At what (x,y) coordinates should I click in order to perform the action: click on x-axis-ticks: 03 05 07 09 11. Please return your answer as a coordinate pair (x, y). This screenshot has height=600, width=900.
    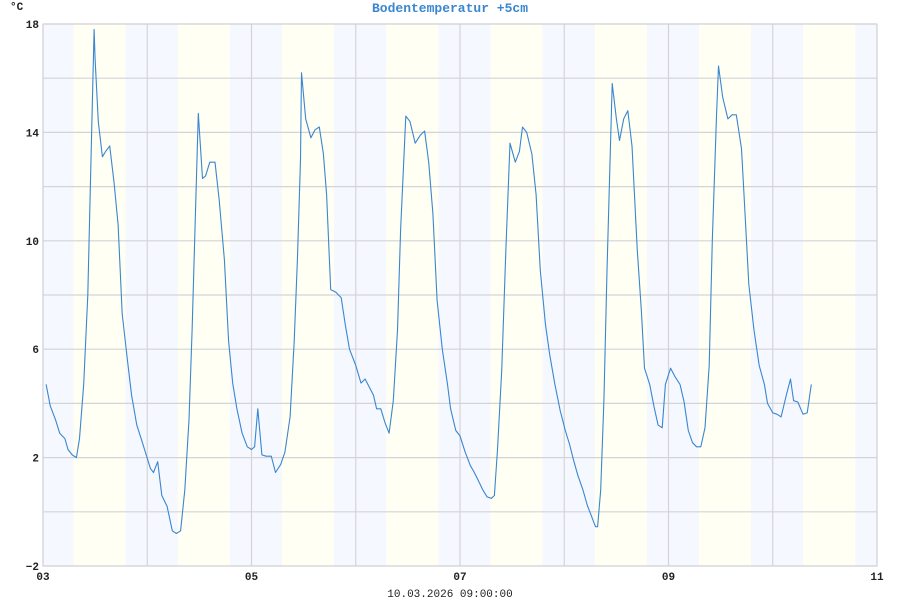
    Looking at the image, I should click on (460, 578).